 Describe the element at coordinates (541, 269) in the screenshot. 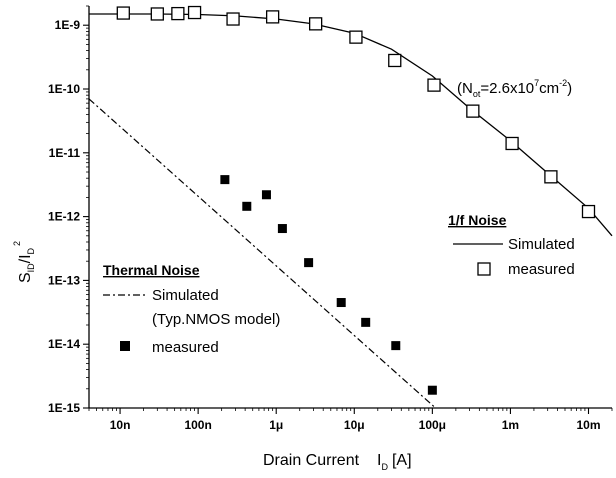

I see `legend-flicker-measured: measured` at that location.